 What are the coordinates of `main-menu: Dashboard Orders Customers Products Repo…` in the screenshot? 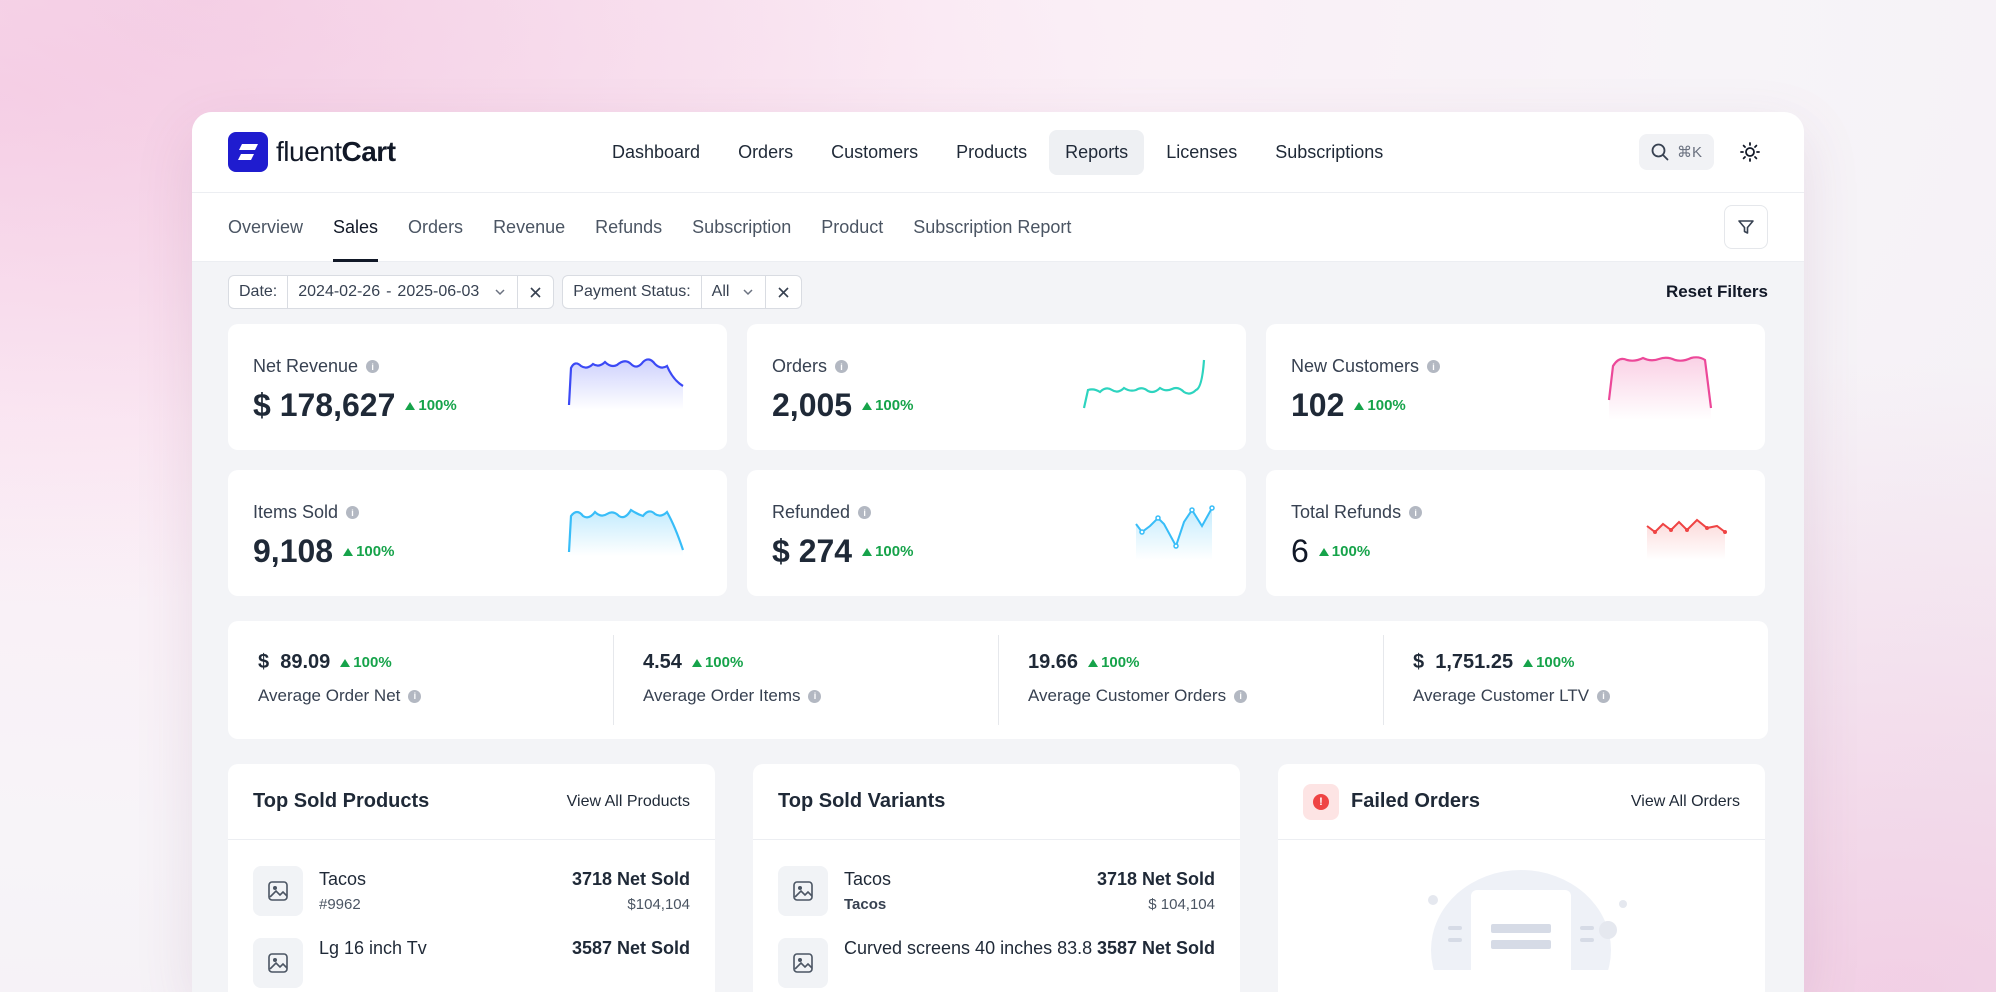 It's located at (997, 152).